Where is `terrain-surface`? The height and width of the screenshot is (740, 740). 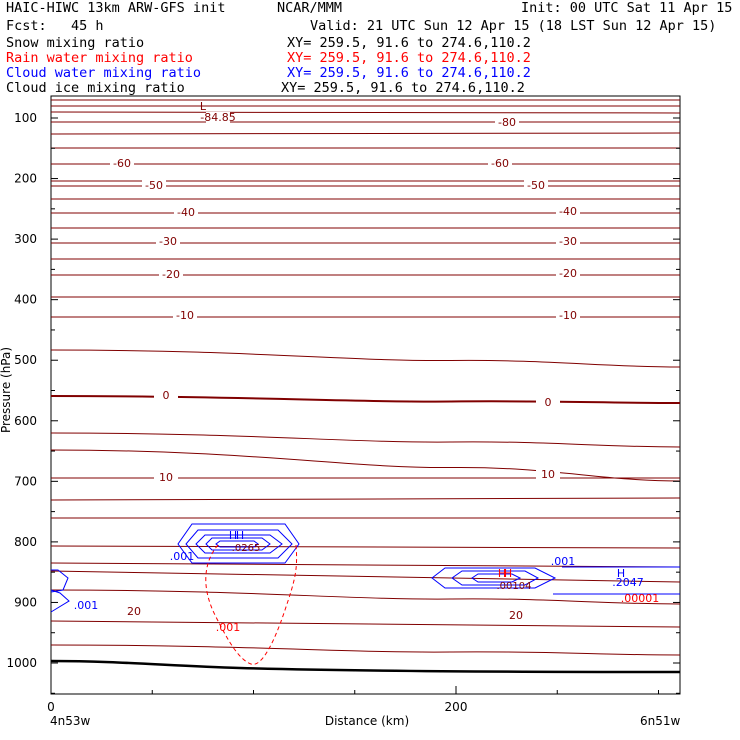
terrain-surface is located at coordinates (365, 666).